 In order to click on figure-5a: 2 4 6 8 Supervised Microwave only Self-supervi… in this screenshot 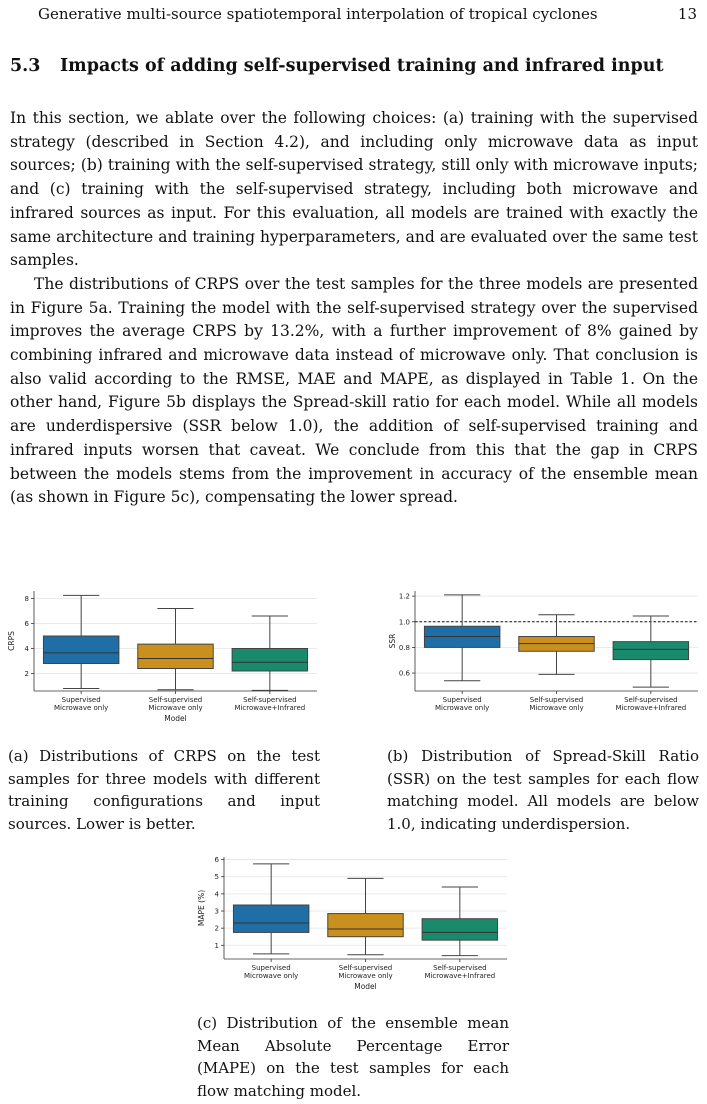, I will do `click(164, 659)`.